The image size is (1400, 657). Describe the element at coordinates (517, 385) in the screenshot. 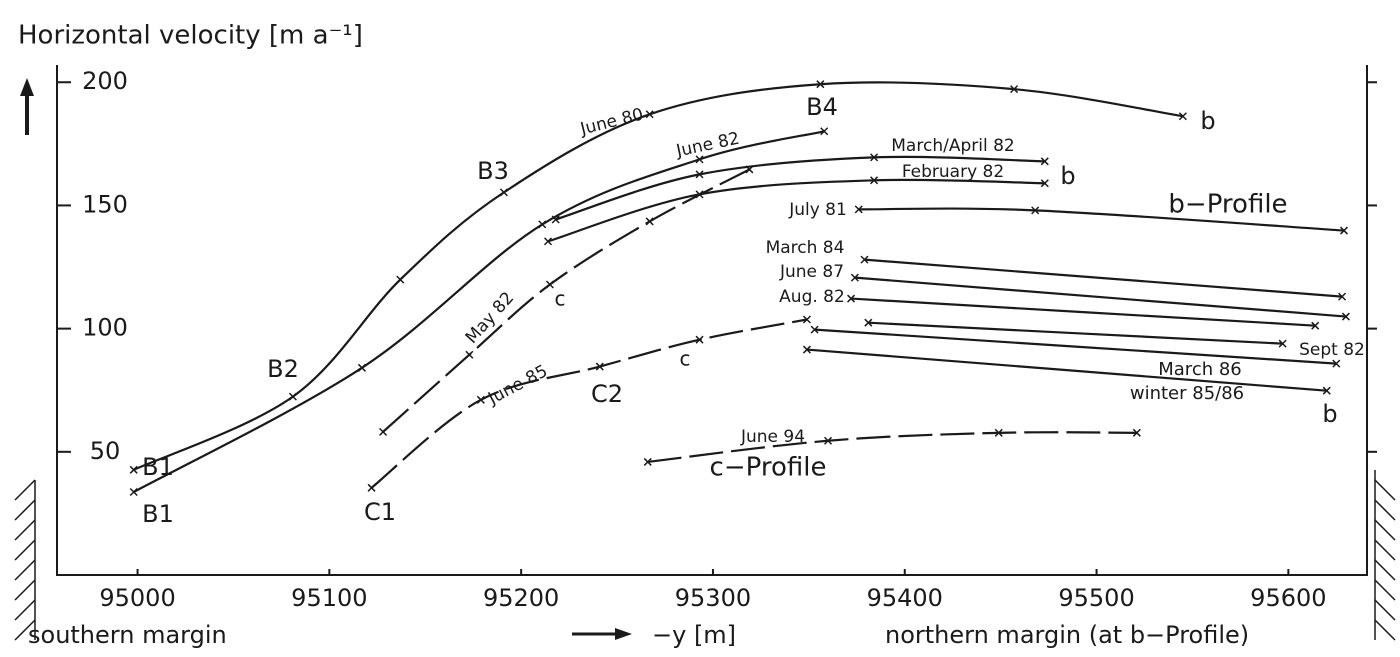

I see `series-label: June 85` at that location.